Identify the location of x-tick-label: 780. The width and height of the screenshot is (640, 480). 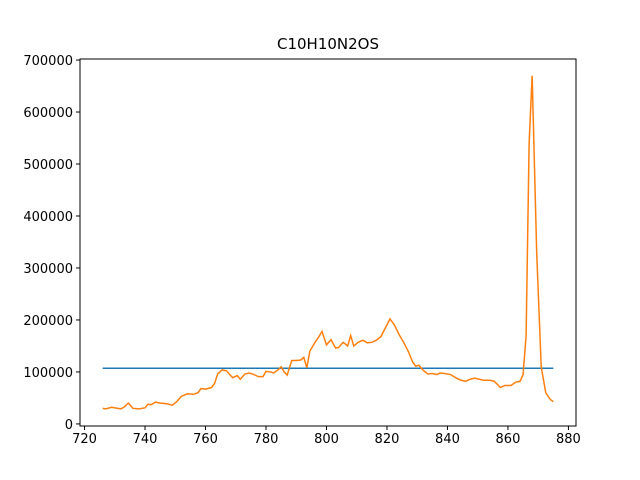
(266, 439).